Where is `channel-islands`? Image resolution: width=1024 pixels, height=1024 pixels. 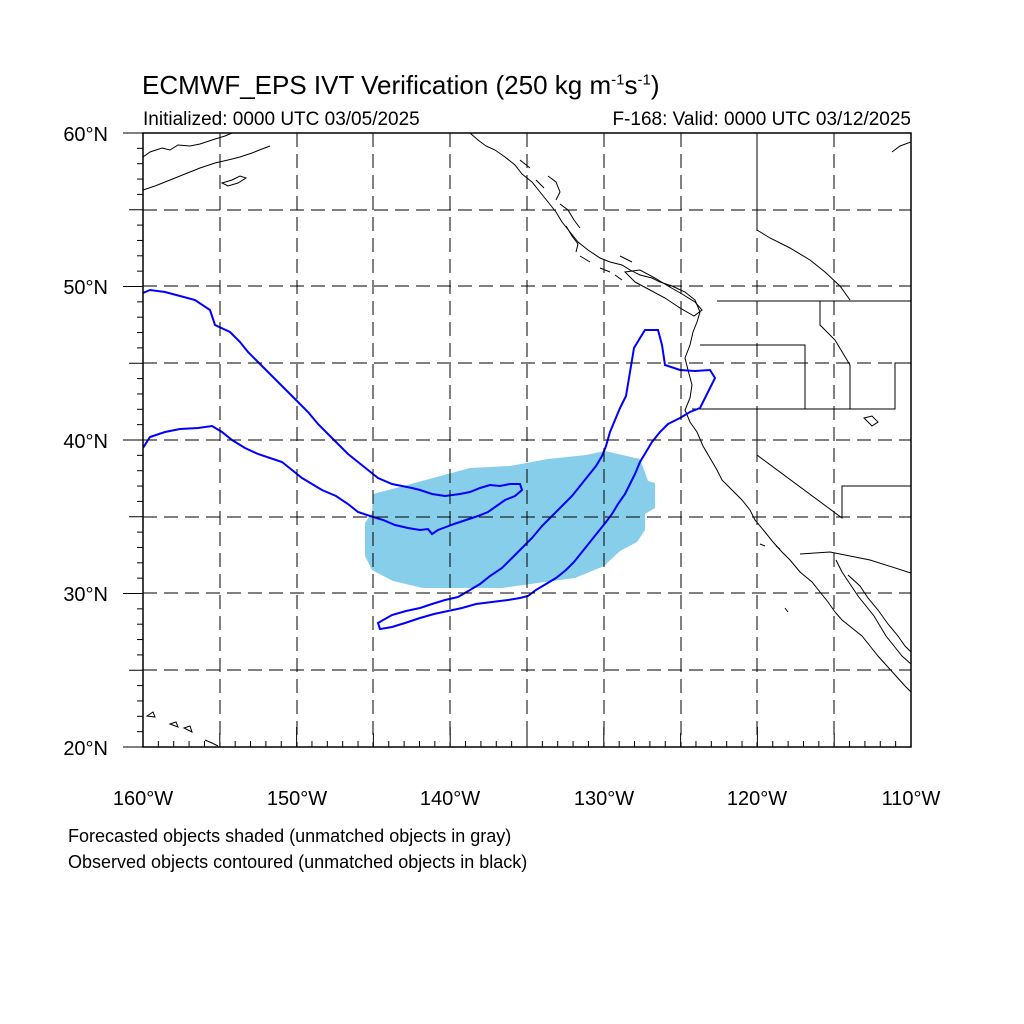 channel-islands is located at coordinates (774, 578).